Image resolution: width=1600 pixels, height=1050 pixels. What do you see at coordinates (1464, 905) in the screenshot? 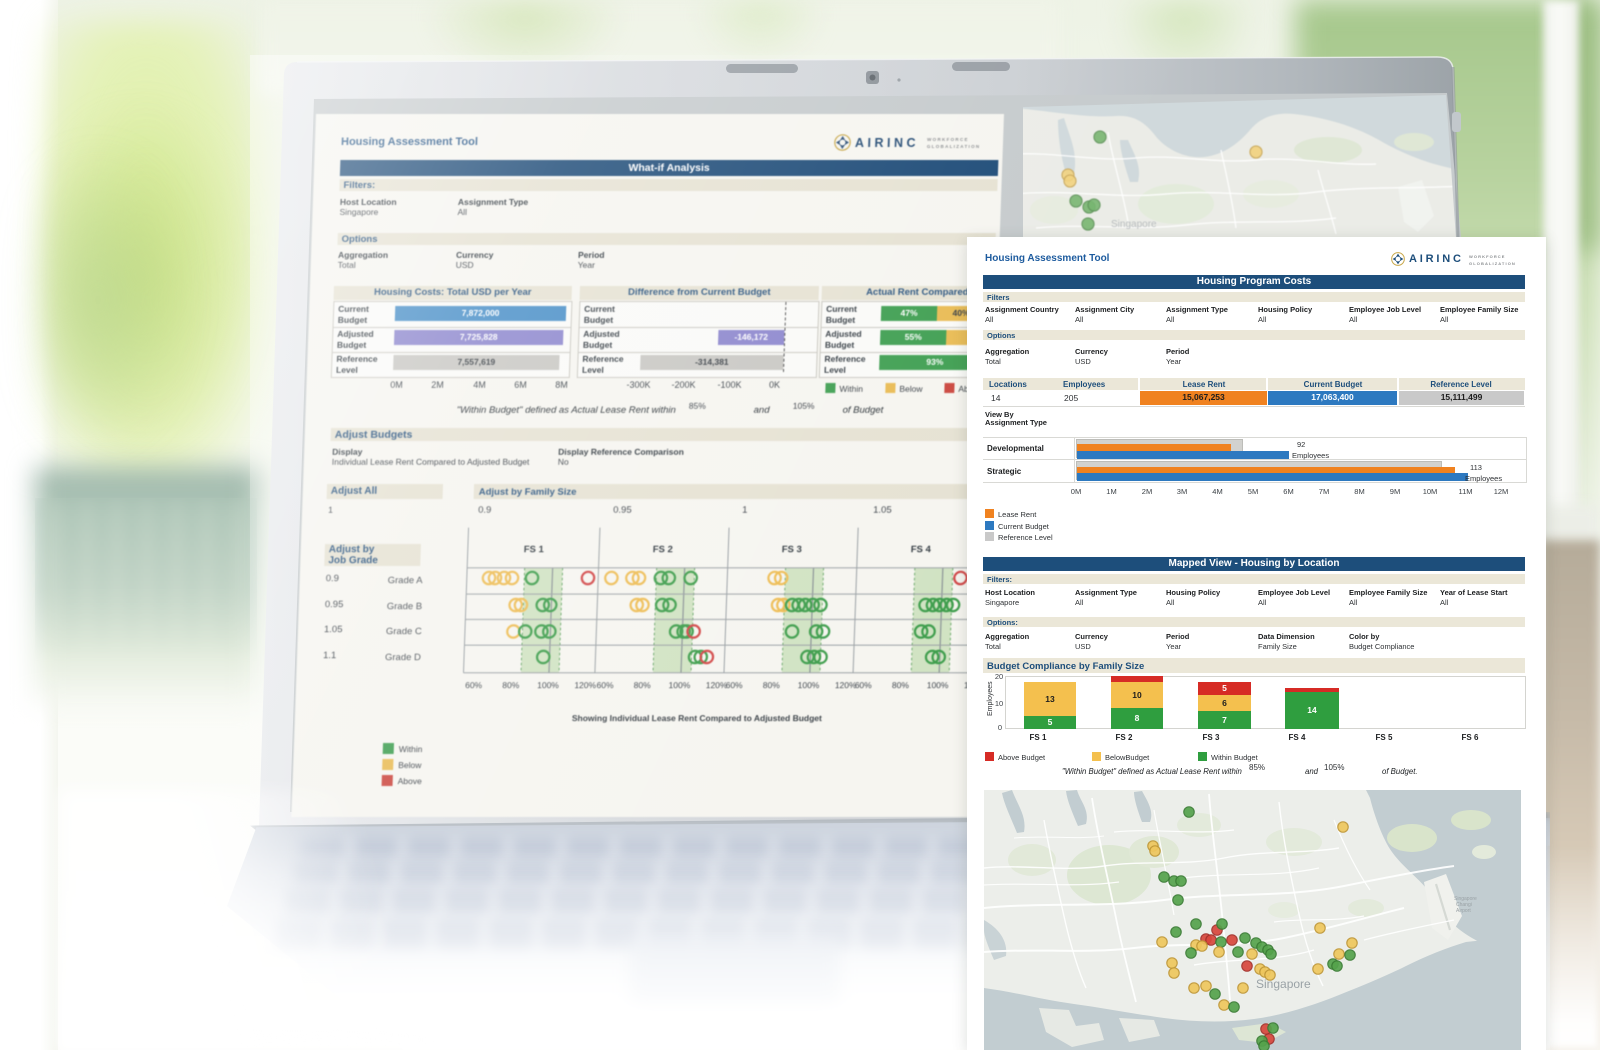
I see `svg-text: Changi` at bounding box center [1464, 905].